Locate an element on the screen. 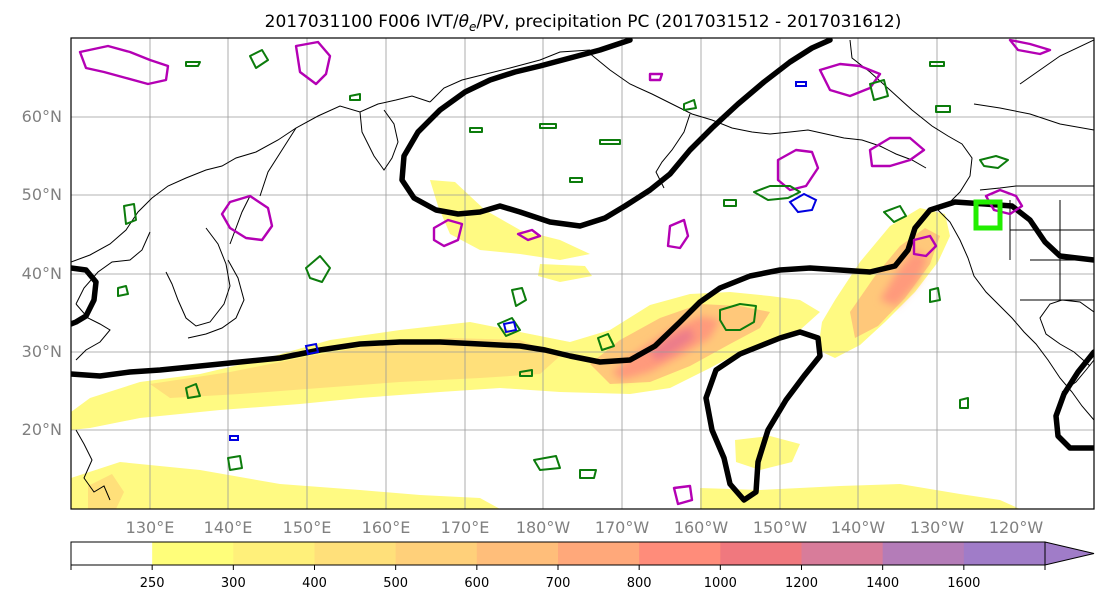 The image size is (1105, 603). lon-label-140e: 140°E is located at coordinates (228, 527).